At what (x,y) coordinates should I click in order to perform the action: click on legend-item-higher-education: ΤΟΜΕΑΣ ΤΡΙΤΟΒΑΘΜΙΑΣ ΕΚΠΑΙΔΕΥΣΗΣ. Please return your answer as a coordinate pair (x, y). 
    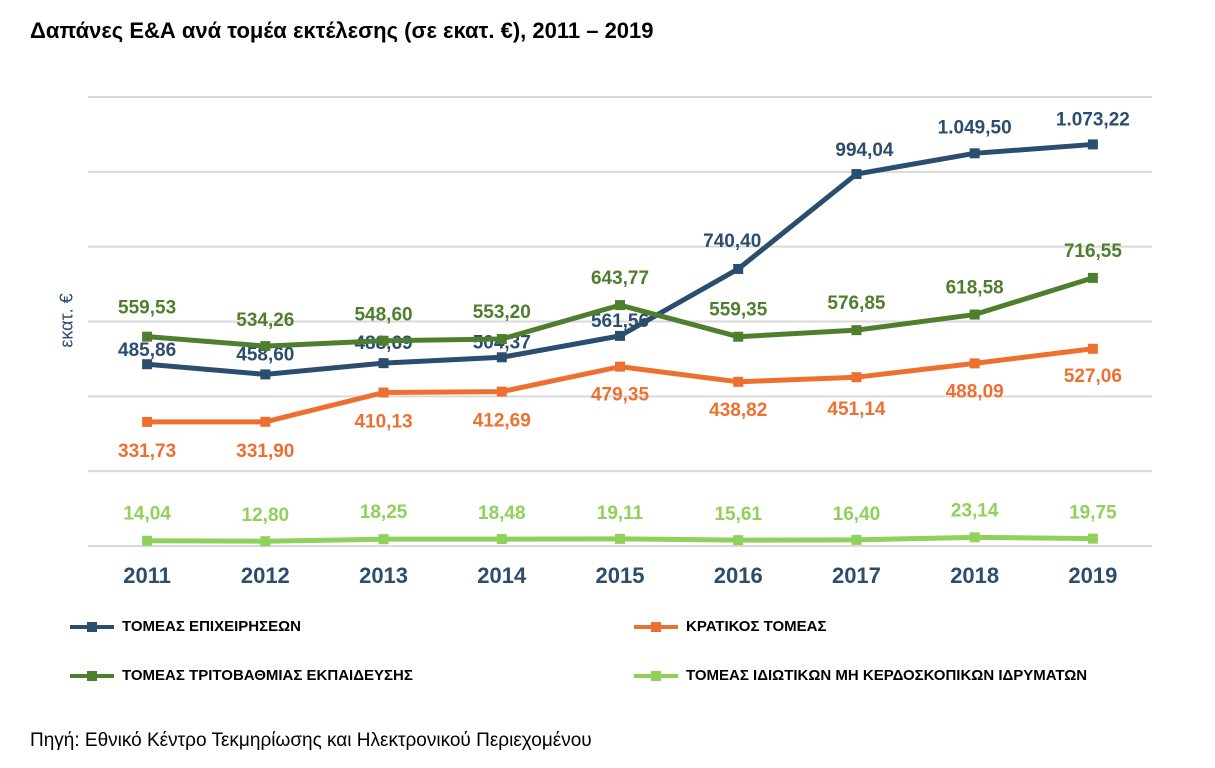
    Looking at the image, I should click on (241, 675).